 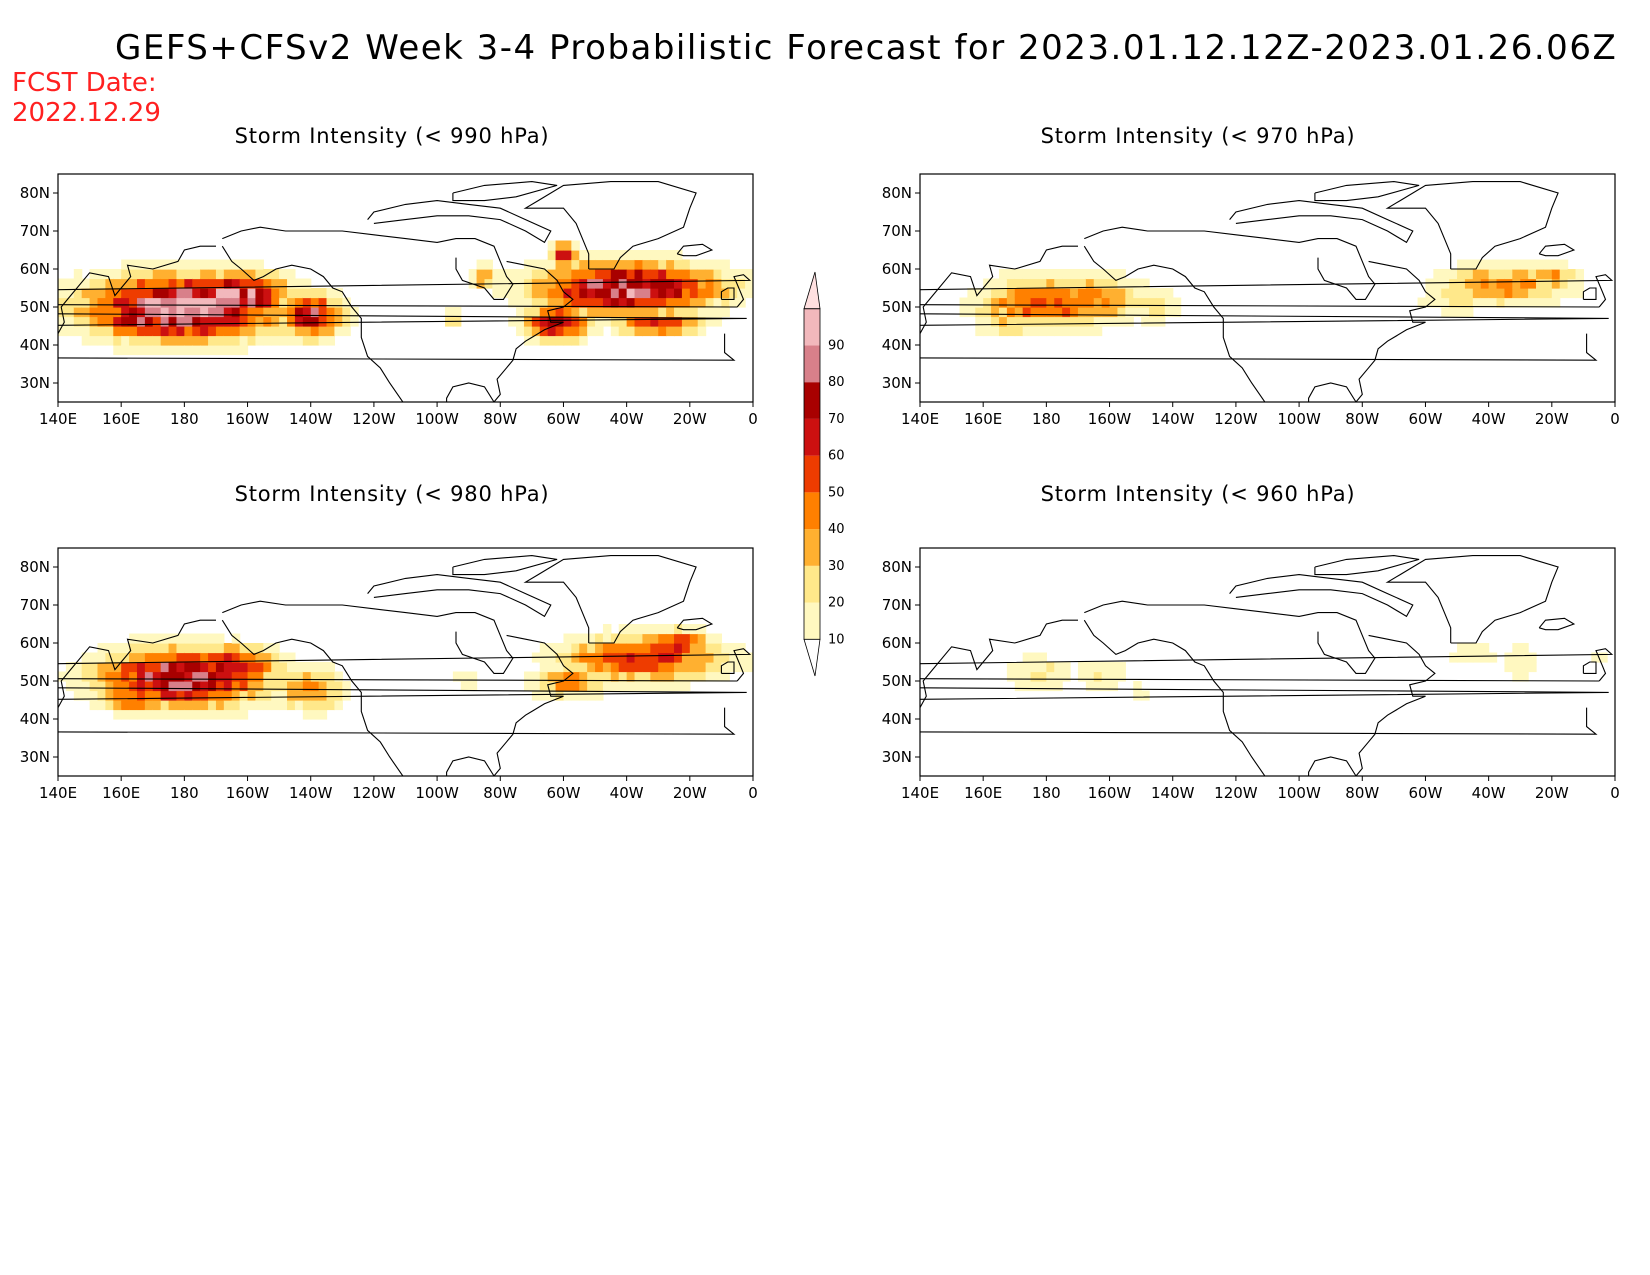 What do you see at coordinates (920, 793) in the screenshot?
I see `lon-tick-label: 140E` at bounding box center [920, 793].